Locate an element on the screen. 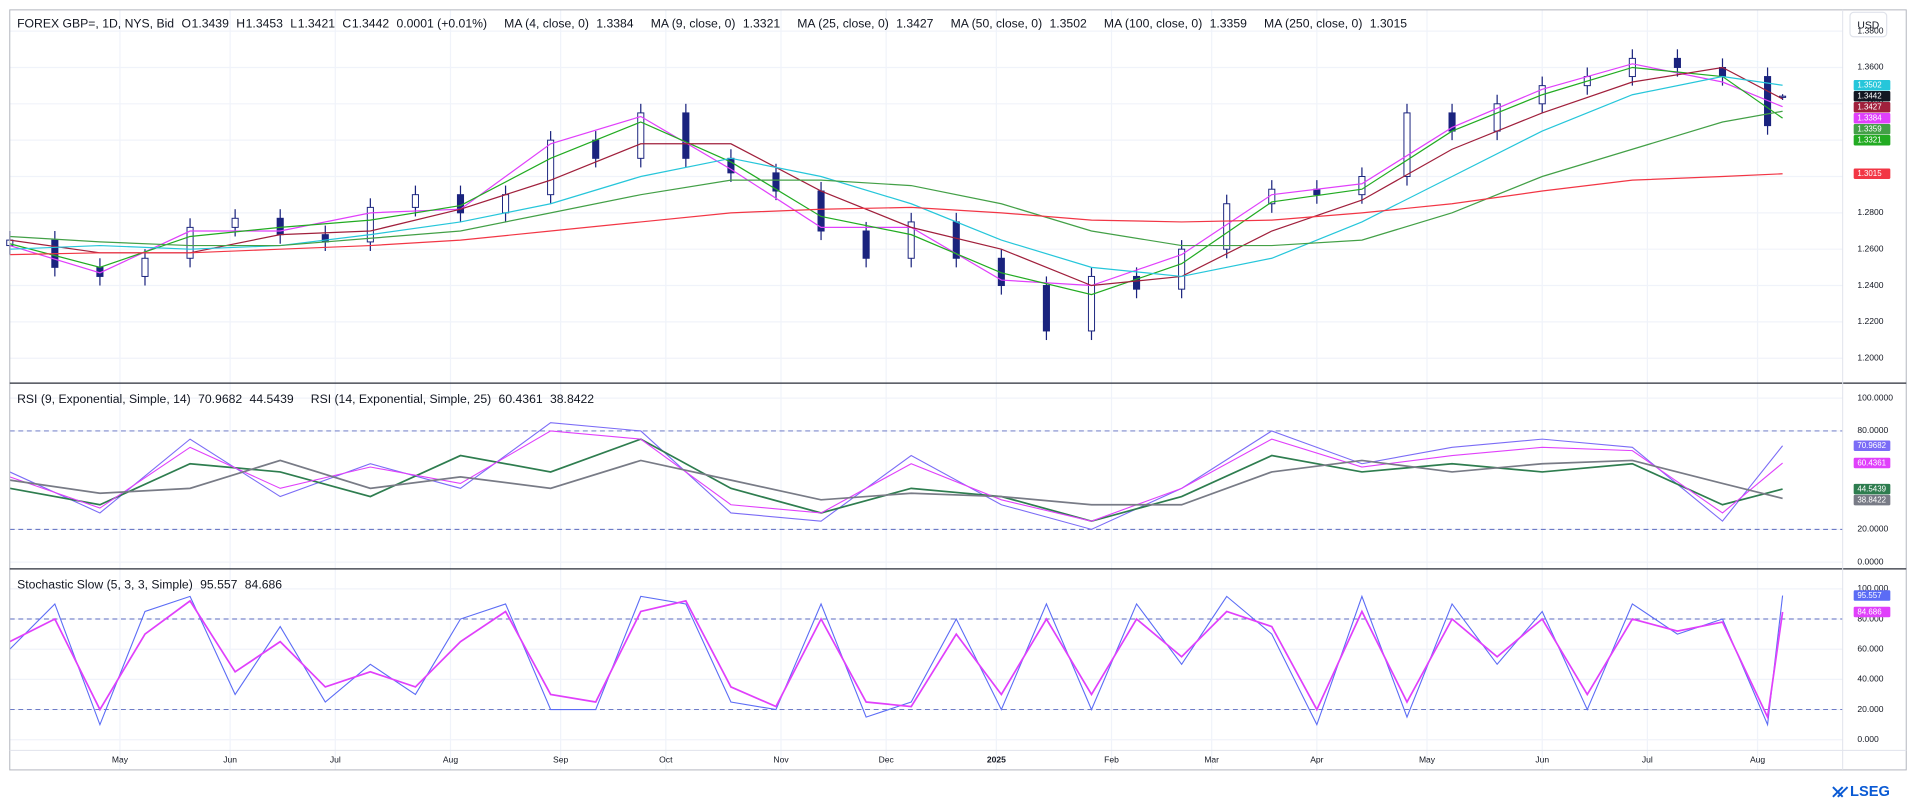 This screenshot has height=803, width=1916. currency: USD is located at coordinates (1868, 25).